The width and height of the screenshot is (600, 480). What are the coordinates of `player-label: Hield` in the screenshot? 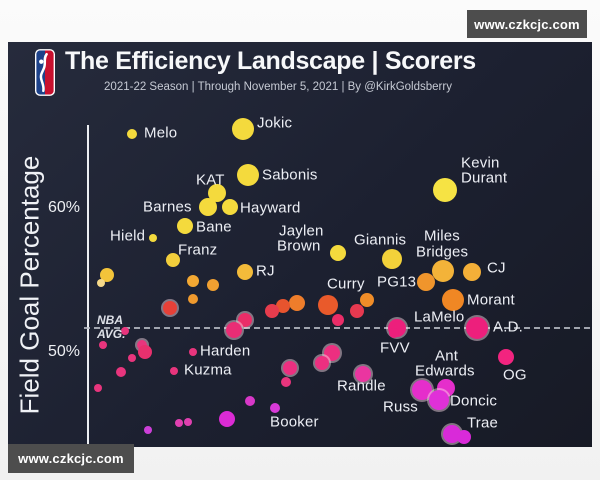 It's located at (128, 236).